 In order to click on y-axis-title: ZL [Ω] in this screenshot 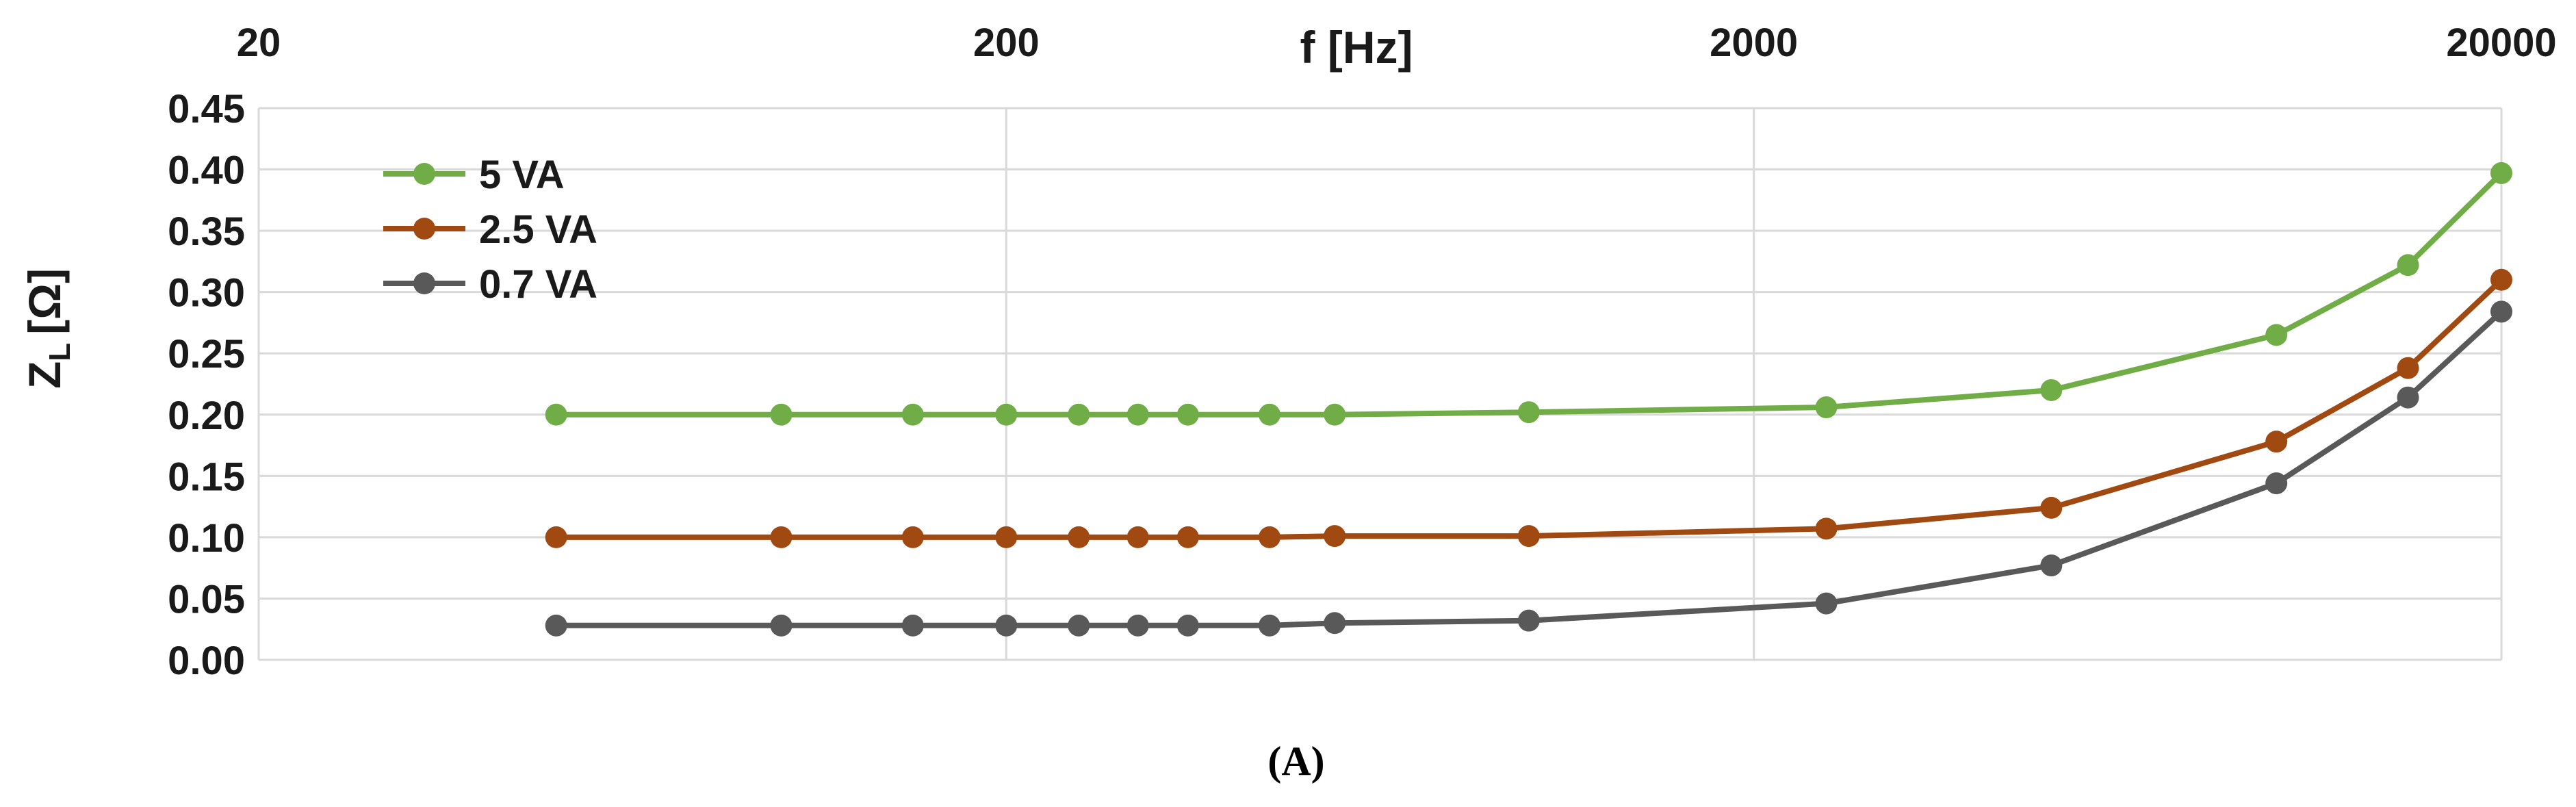, I will do `click(48, 328)`.